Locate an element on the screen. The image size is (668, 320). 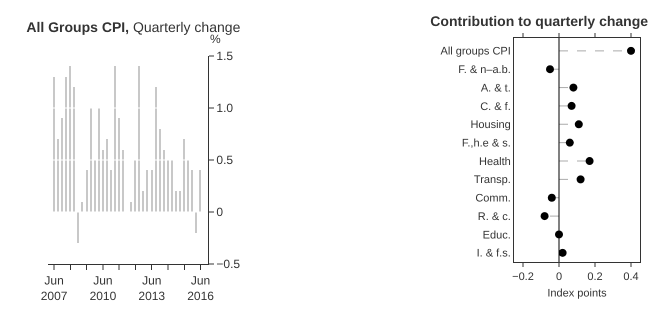
x-tick-label: Jun 2010 is located at coordinates (103, 288).